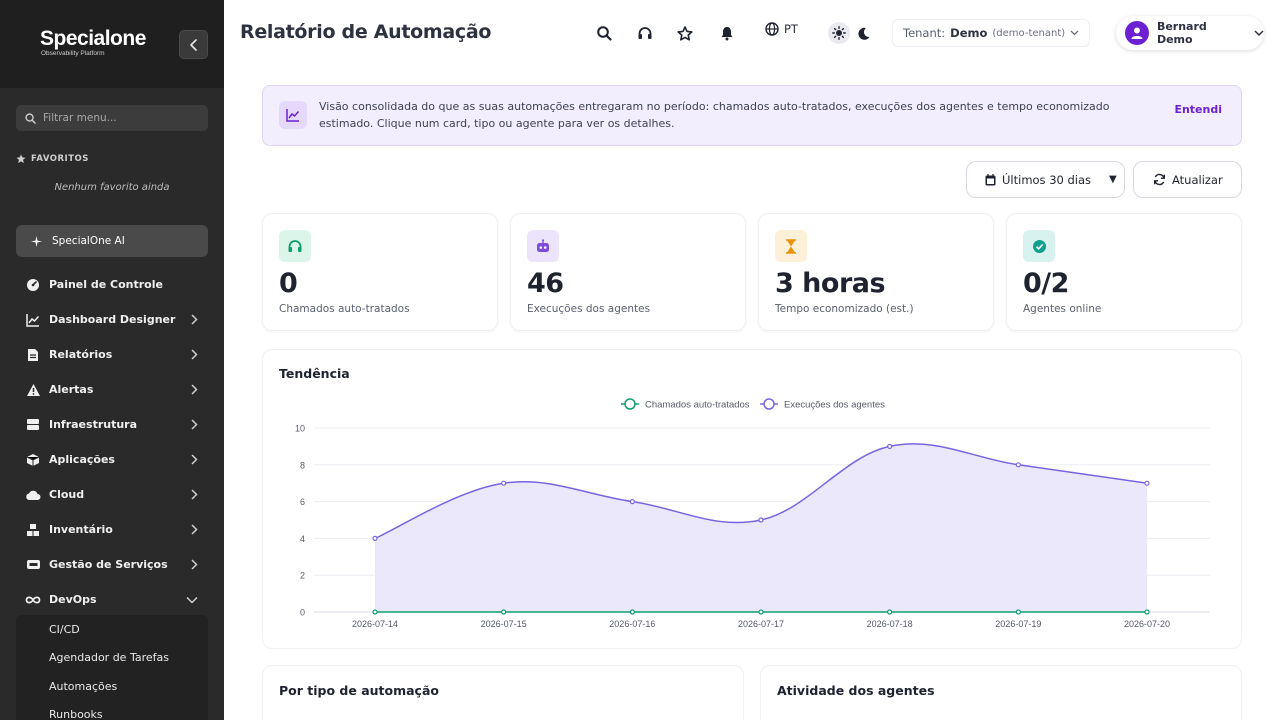 The image size is (1280, 720). What do you see at coordinates (112, 389) in the screenshot?
I see `sidebar-item-alertas: Alertas` at bounding box center [112, 389].